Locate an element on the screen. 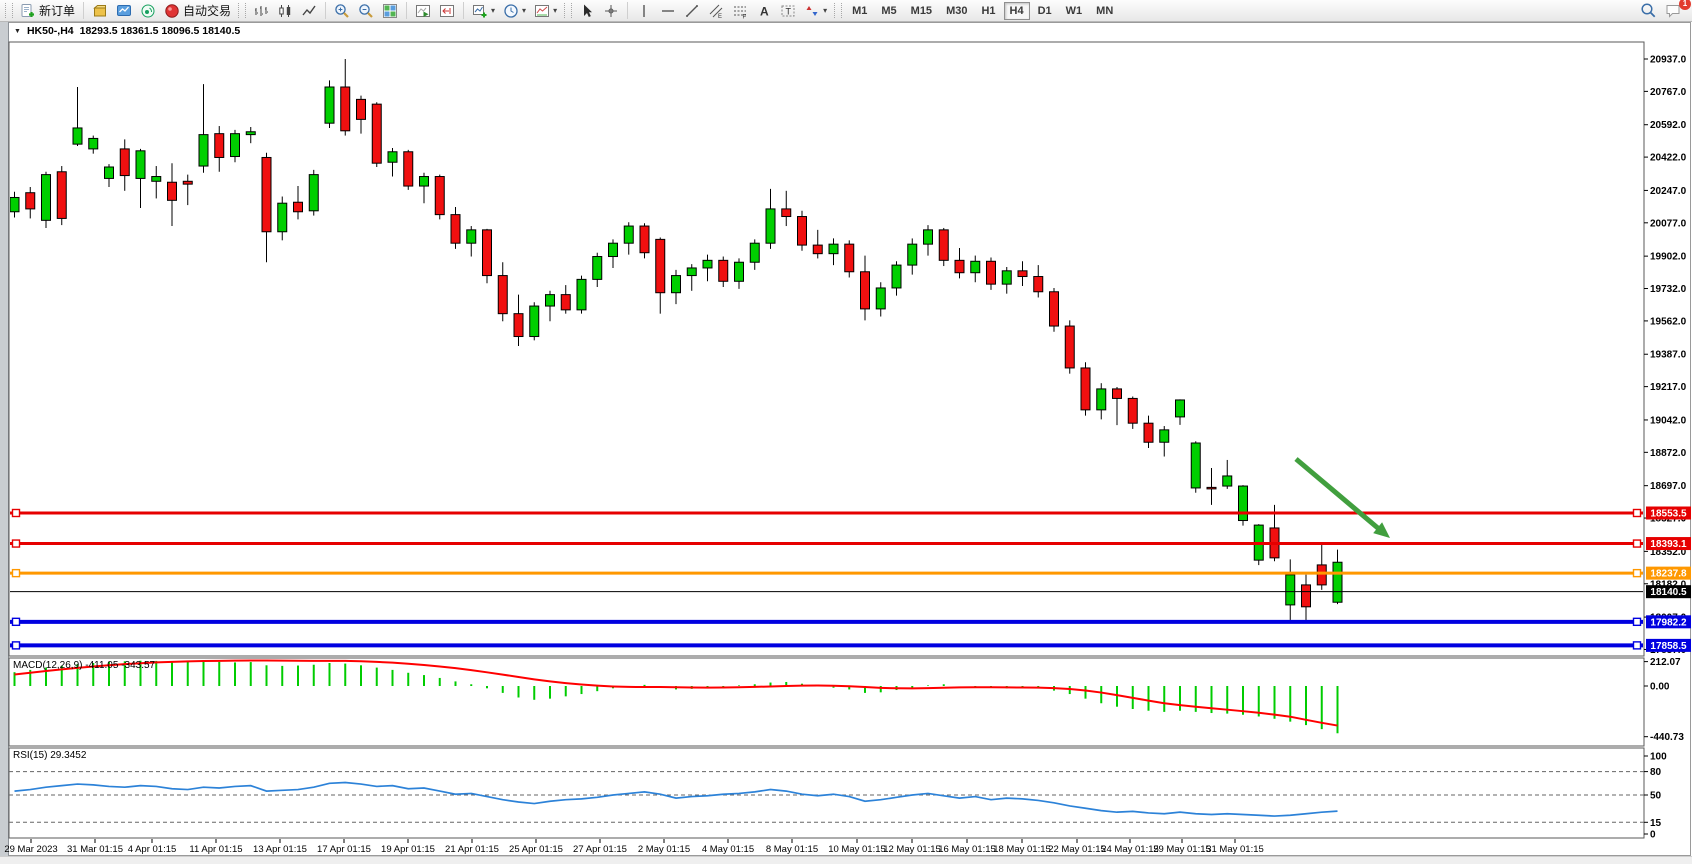 The height and width of the screenshot is (864, 1692). search-button is located at coordinates (1648, 11).